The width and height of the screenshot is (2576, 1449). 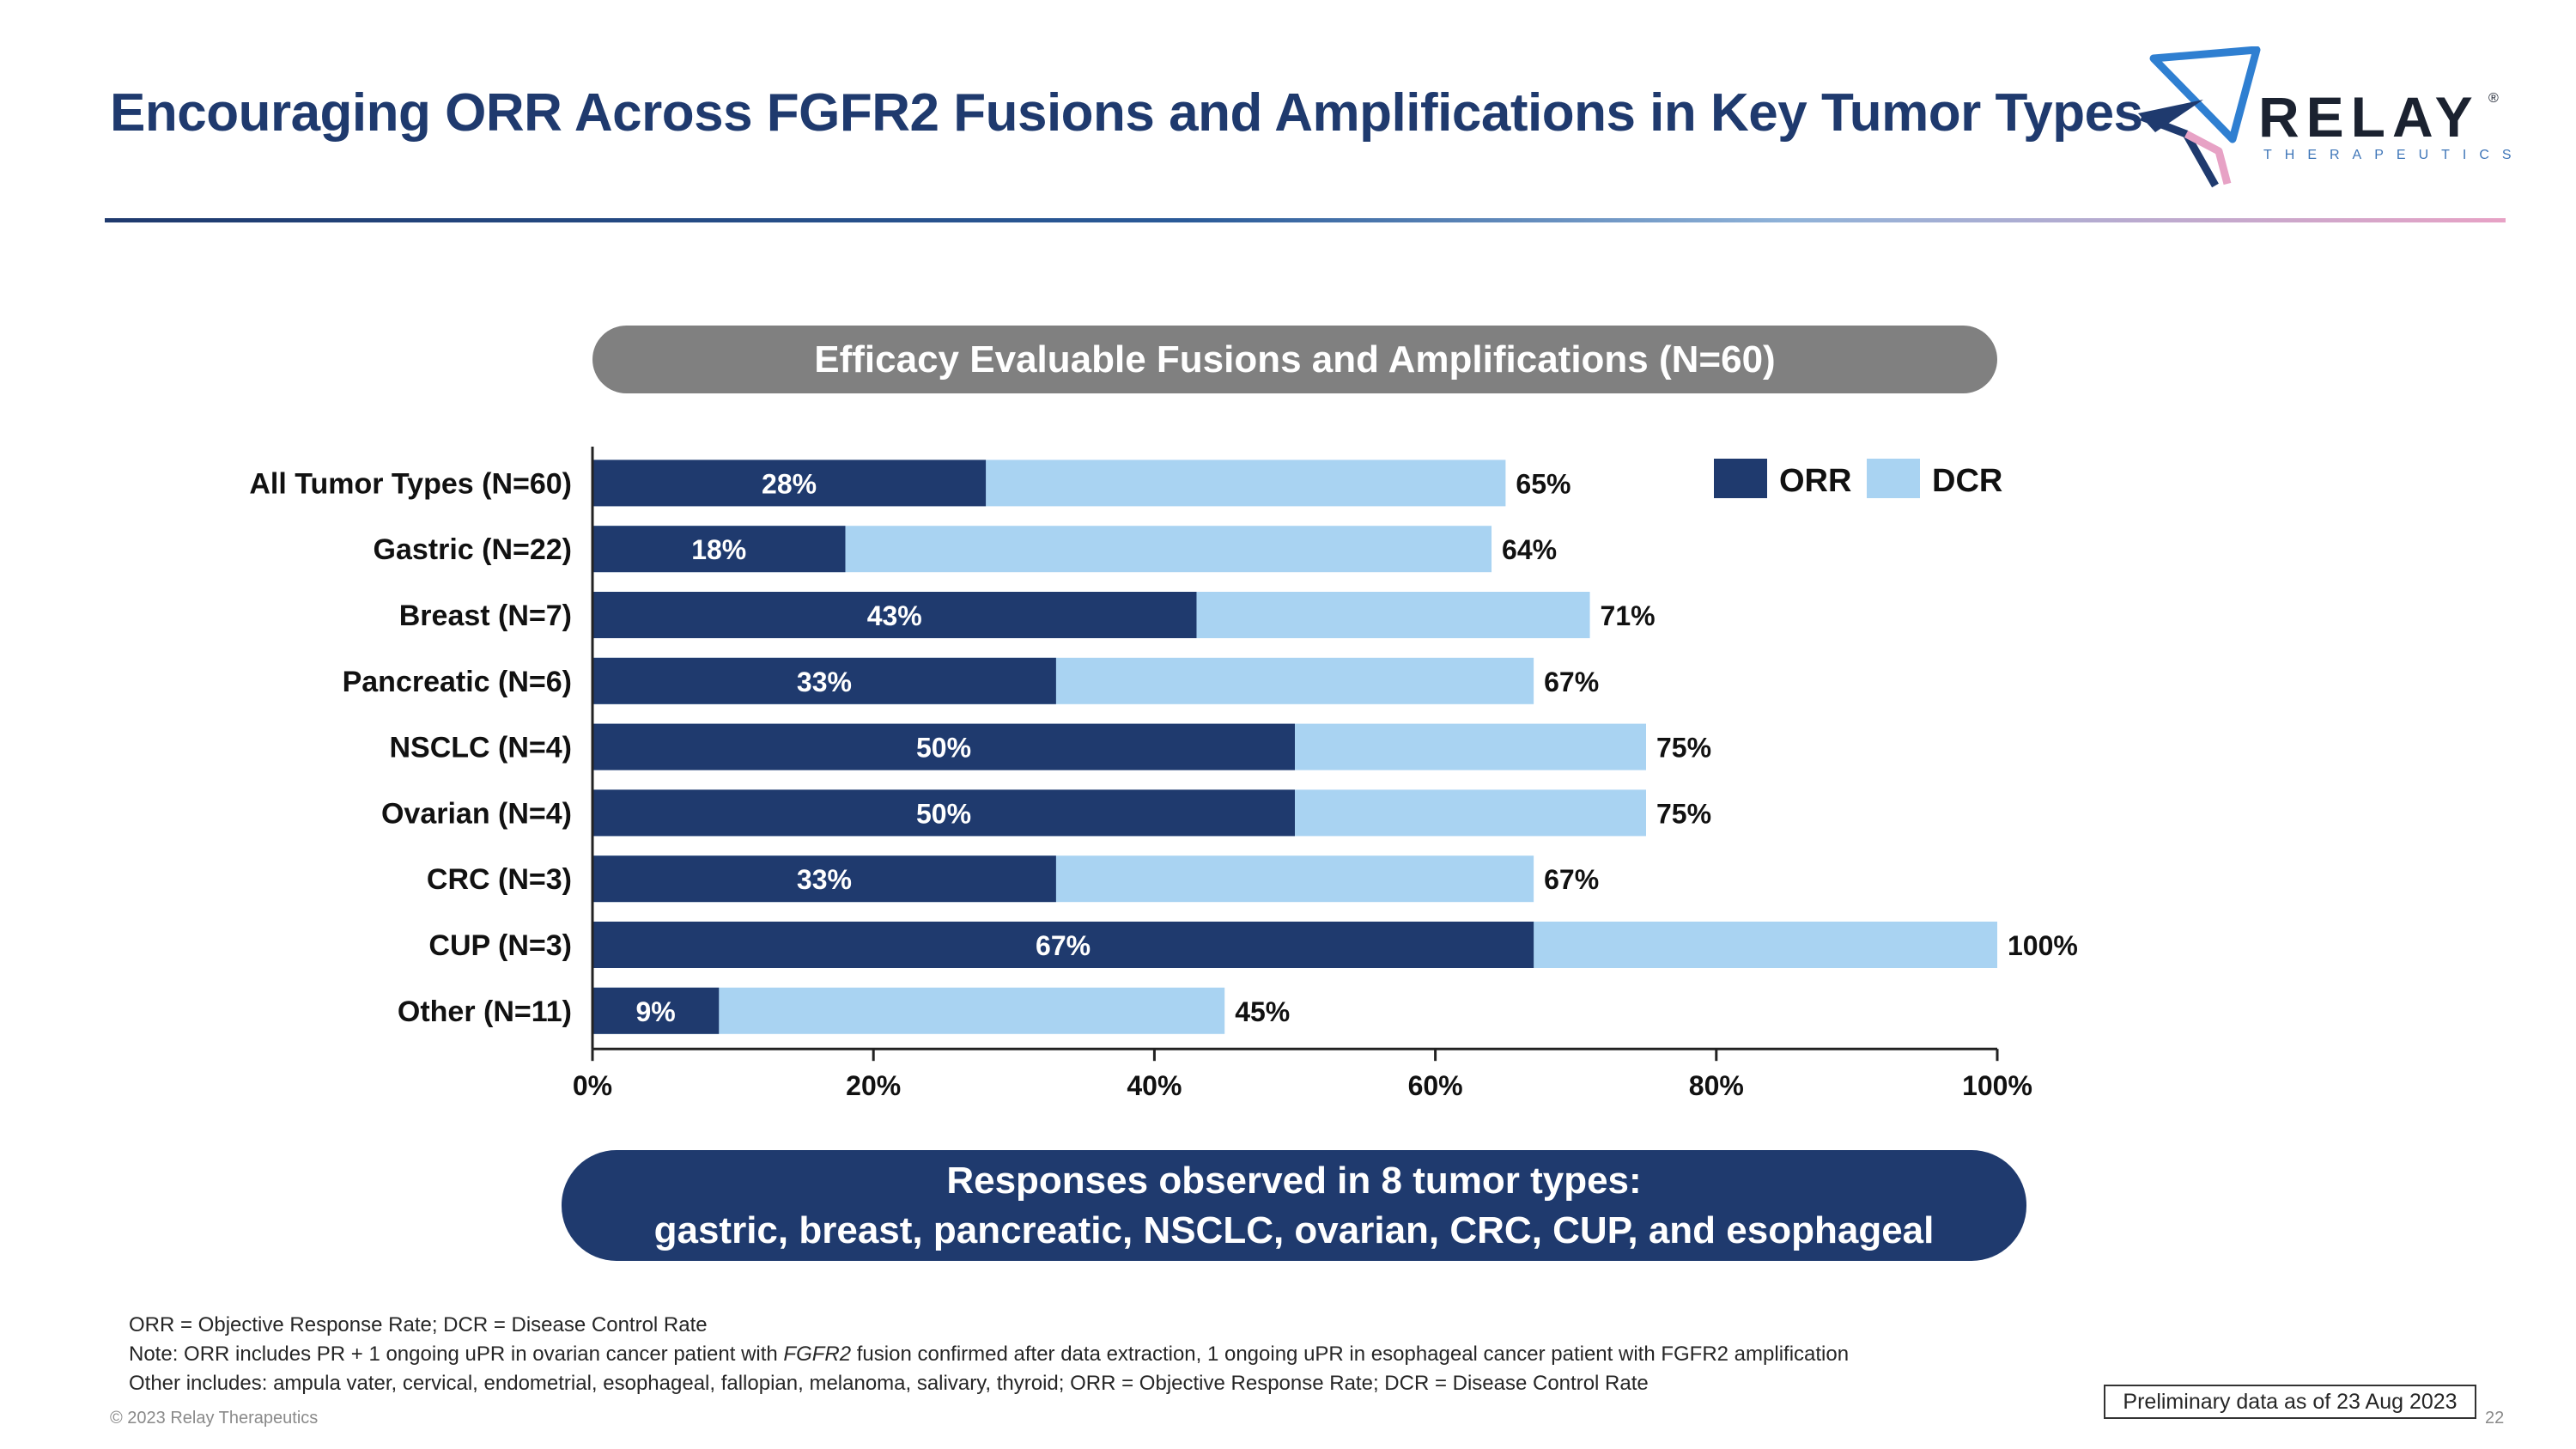 I want to click on orr-data-label-7: 67%, so click(x=1063, y=945).